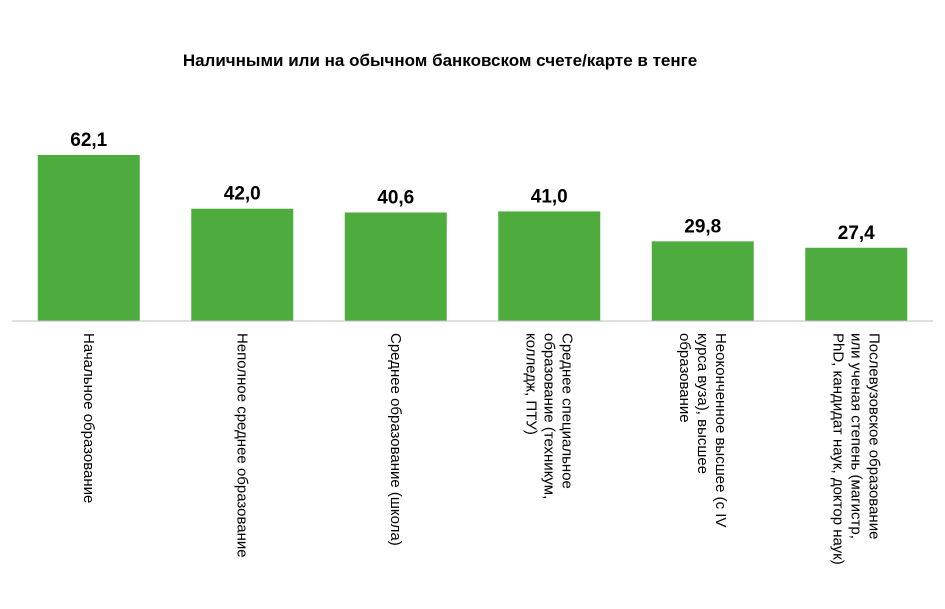 The width and height of the screenshot is (945, 609). What do you see at coordinates (856, 233) in the screenshot?
I see `data-label-6: 27,4` at bounding box center [856, 233].